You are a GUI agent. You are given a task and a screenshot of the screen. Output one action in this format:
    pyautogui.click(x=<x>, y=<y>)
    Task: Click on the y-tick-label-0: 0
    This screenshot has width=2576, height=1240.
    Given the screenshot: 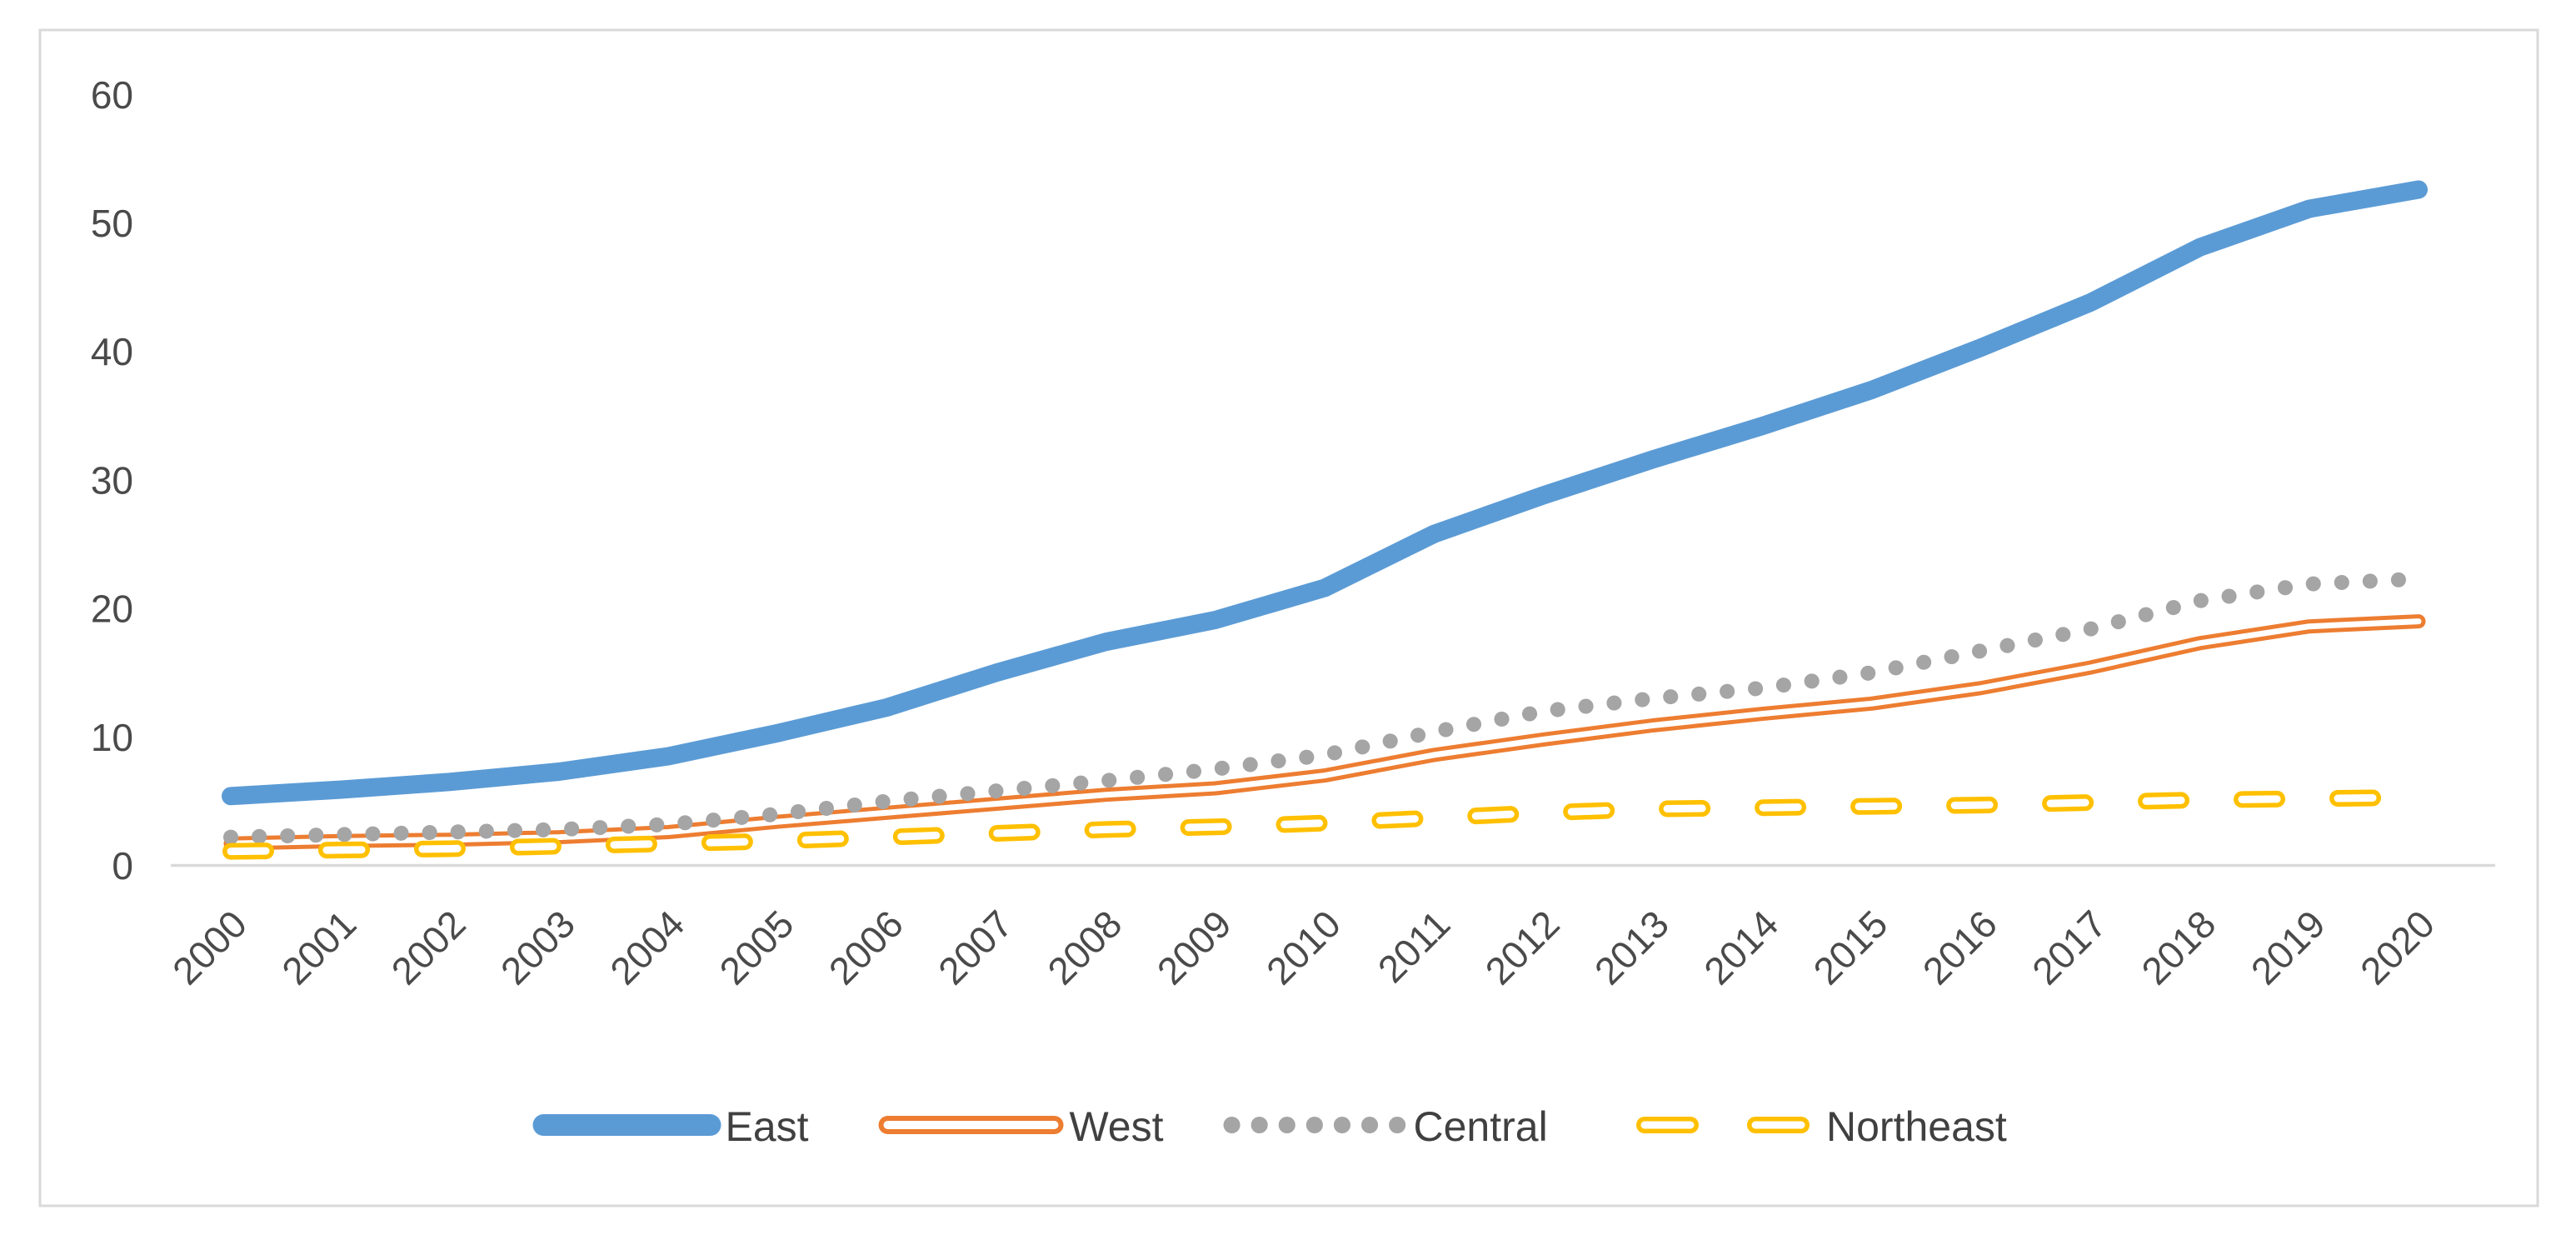 What is the action you would take?
    pyautogui.click(x=122, y=866)
    